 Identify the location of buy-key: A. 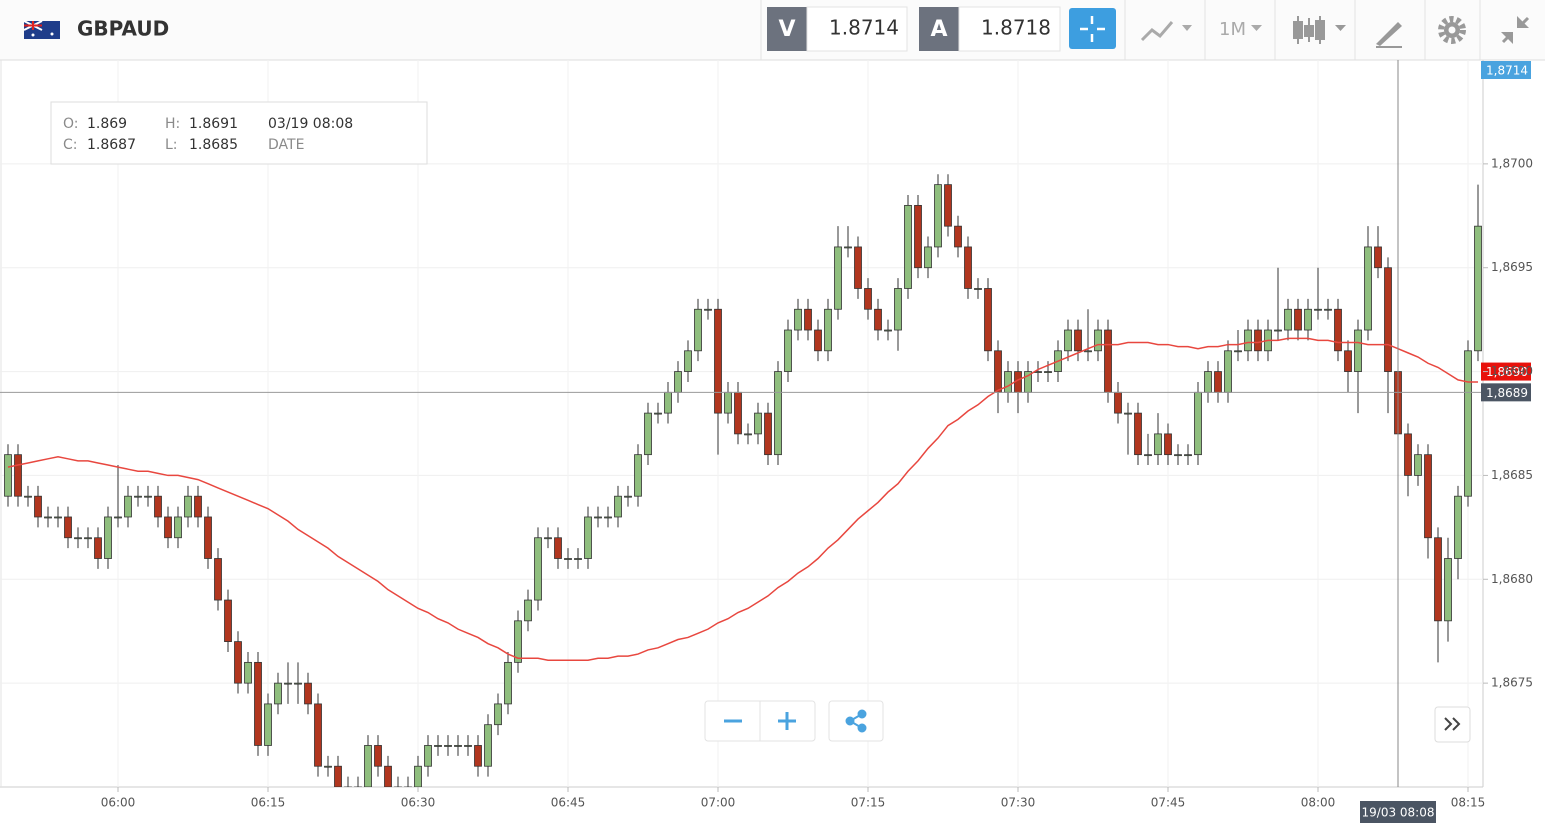
(938, 29).